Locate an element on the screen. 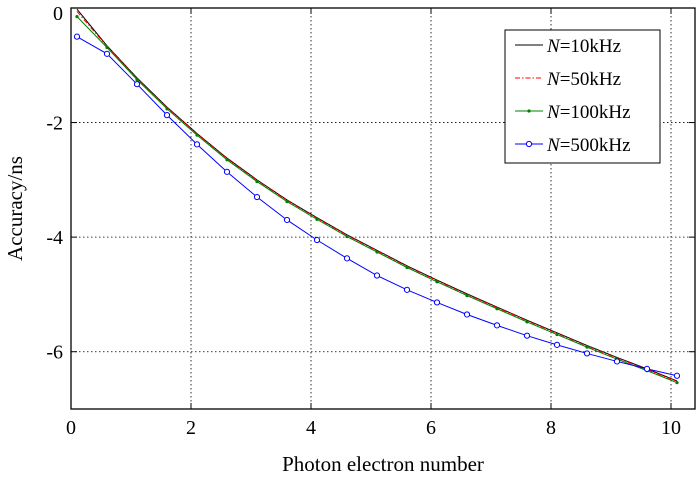 Image resolution: width=700 pixels, height=481 pixels. legend-label: N=500kHz is located at coordinates (588, 145).